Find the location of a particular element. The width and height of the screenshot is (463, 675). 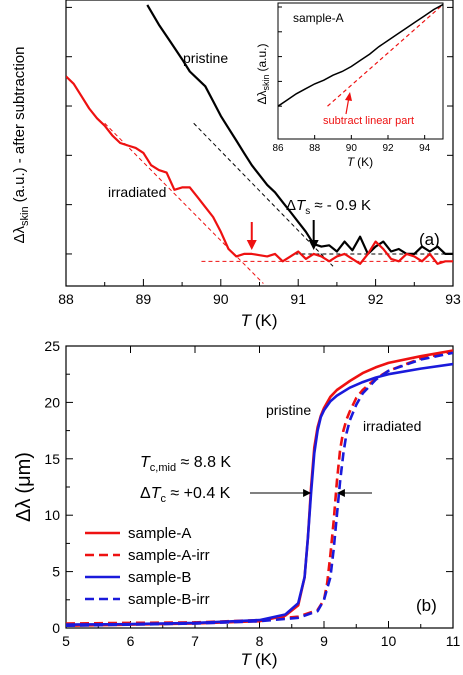

panel-a-x-tick-label: 90 is located at coordinates (221, 299).